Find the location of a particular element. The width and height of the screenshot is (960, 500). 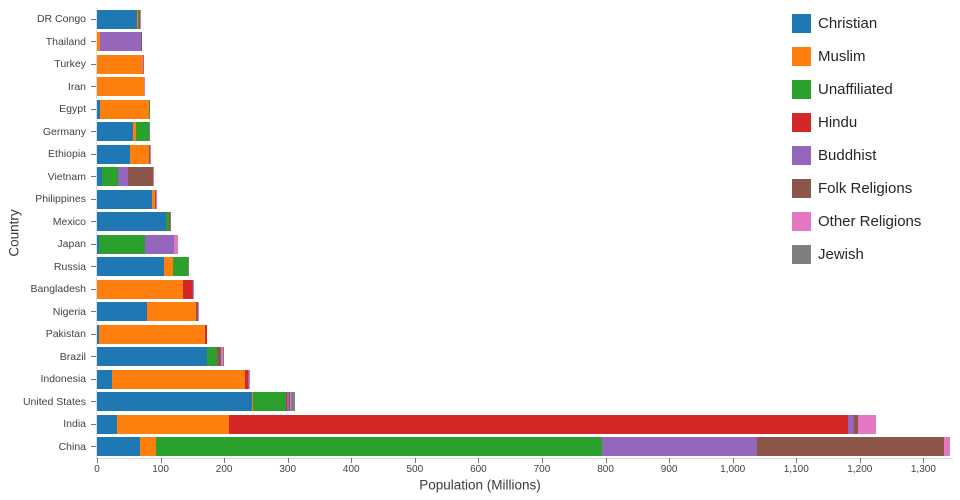

x-tick-label: 0 is located at coordinates (97, 469).